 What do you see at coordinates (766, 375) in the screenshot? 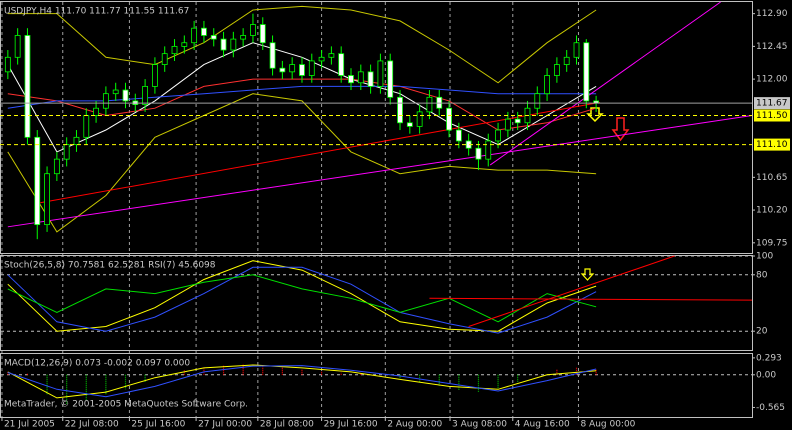
I see `y-tick-label: 0.00` at bounding box center [766, 375].